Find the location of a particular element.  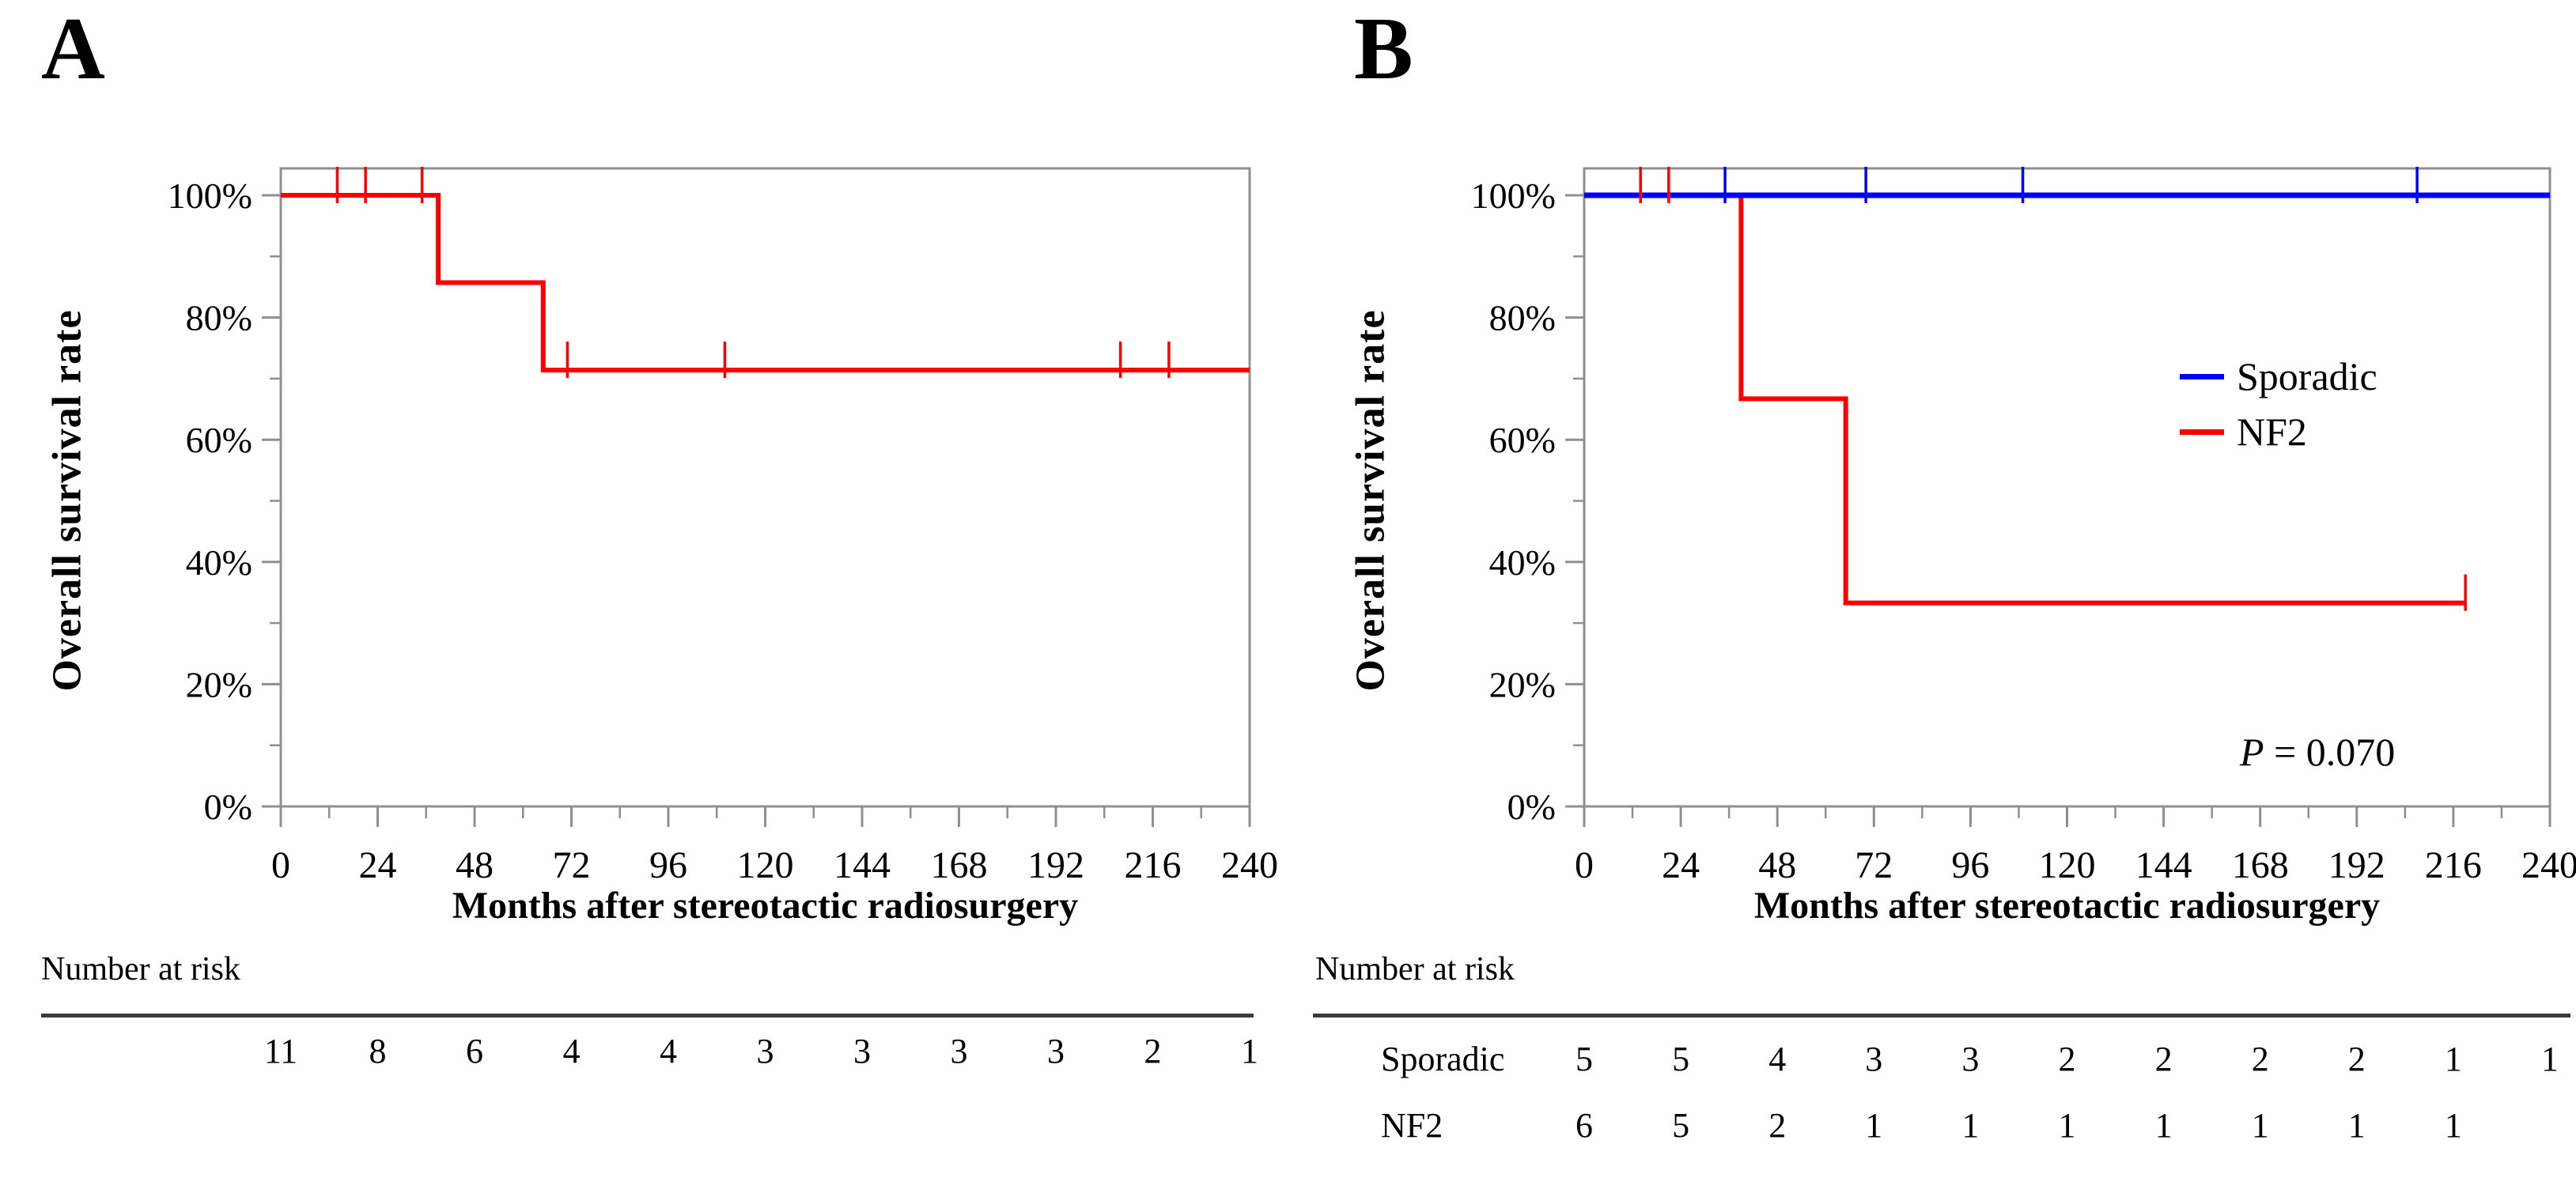

nf2-line-swatch is located at coordinates (2202, 432).